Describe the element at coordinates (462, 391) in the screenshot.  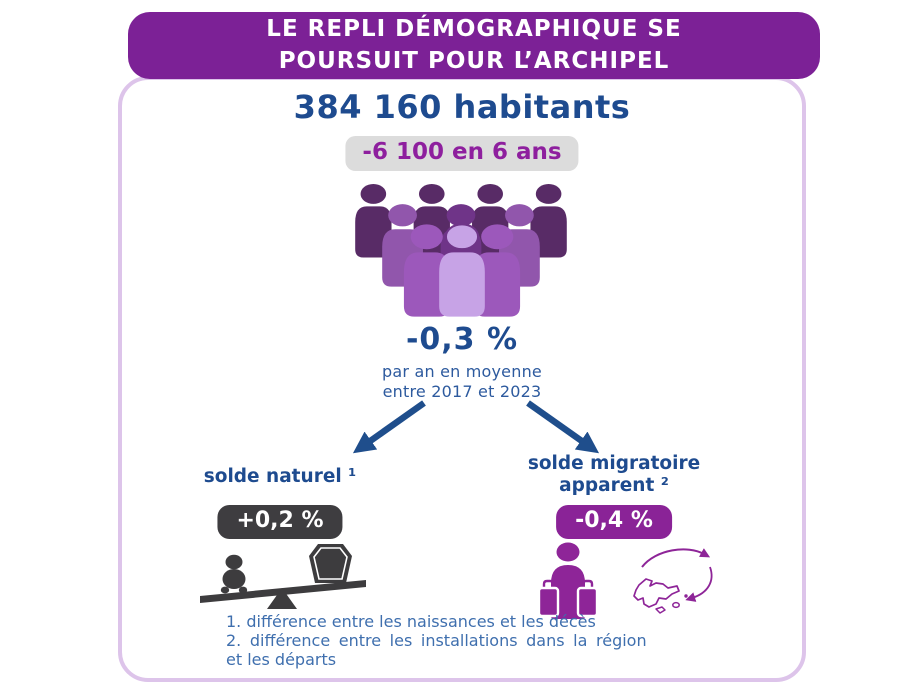
I see `rate-subtitle-line2: entre 2017 et 2023` at that location.